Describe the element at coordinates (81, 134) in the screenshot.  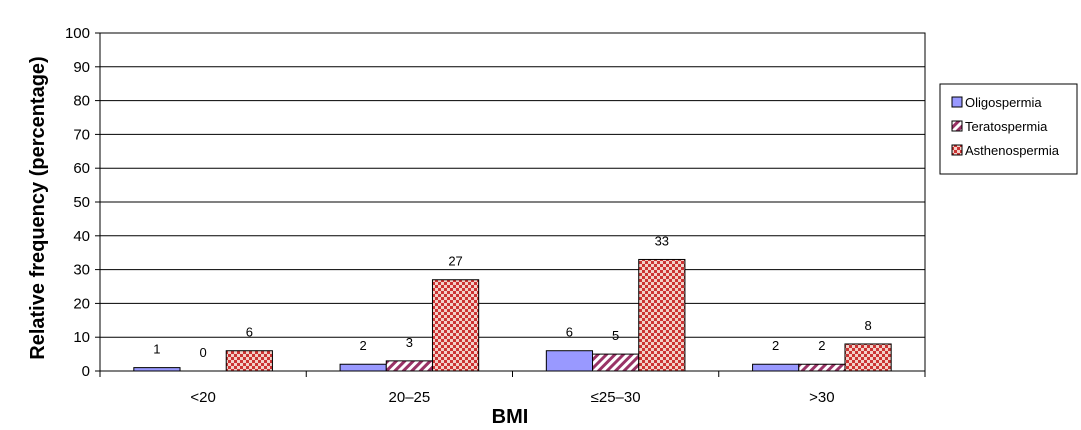
I see `y-tick-label: 70` at that location.